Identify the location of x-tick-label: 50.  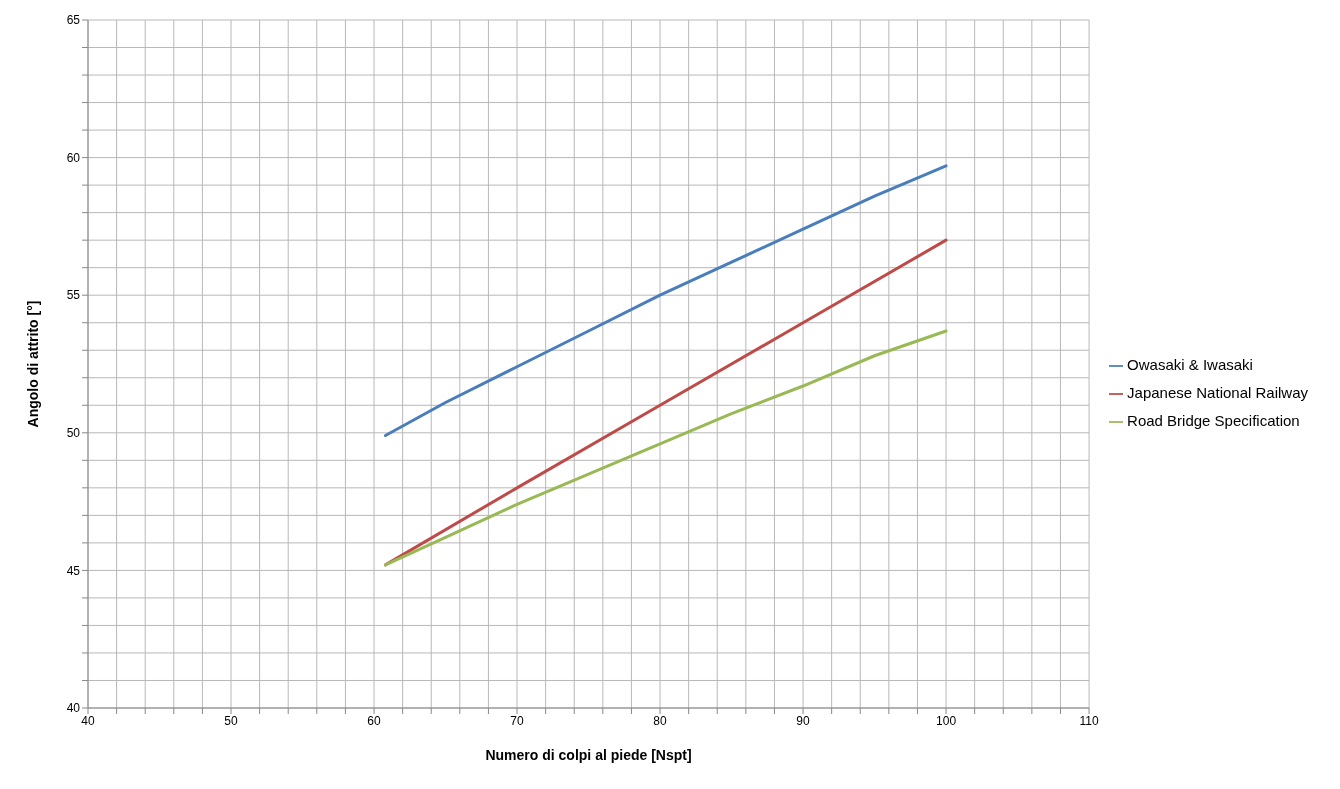
(231, 720).